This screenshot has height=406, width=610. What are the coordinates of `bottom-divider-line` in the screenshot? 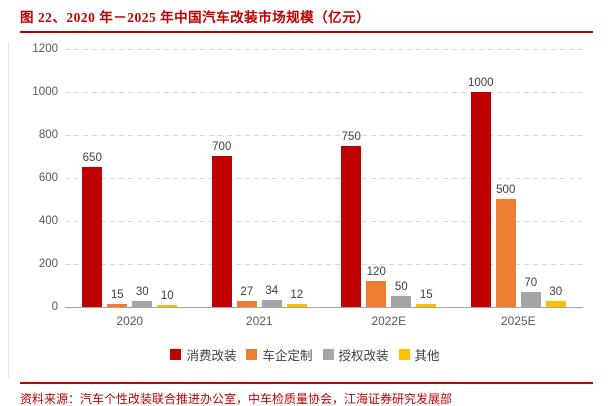 It's located at (306, 383).